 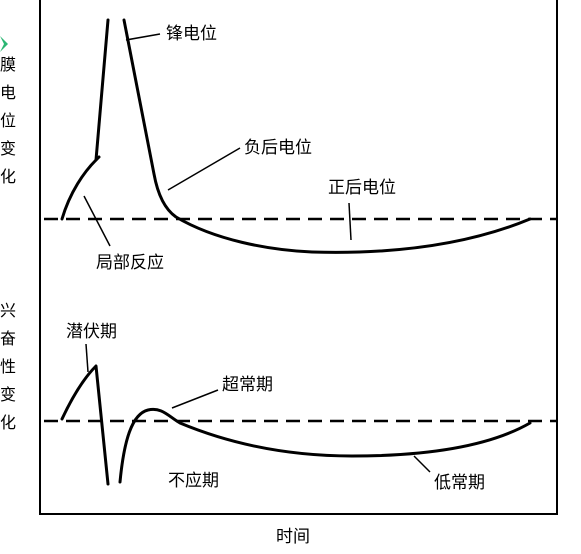 I want to click on subnormal-leader, so click(x=422, y=464).